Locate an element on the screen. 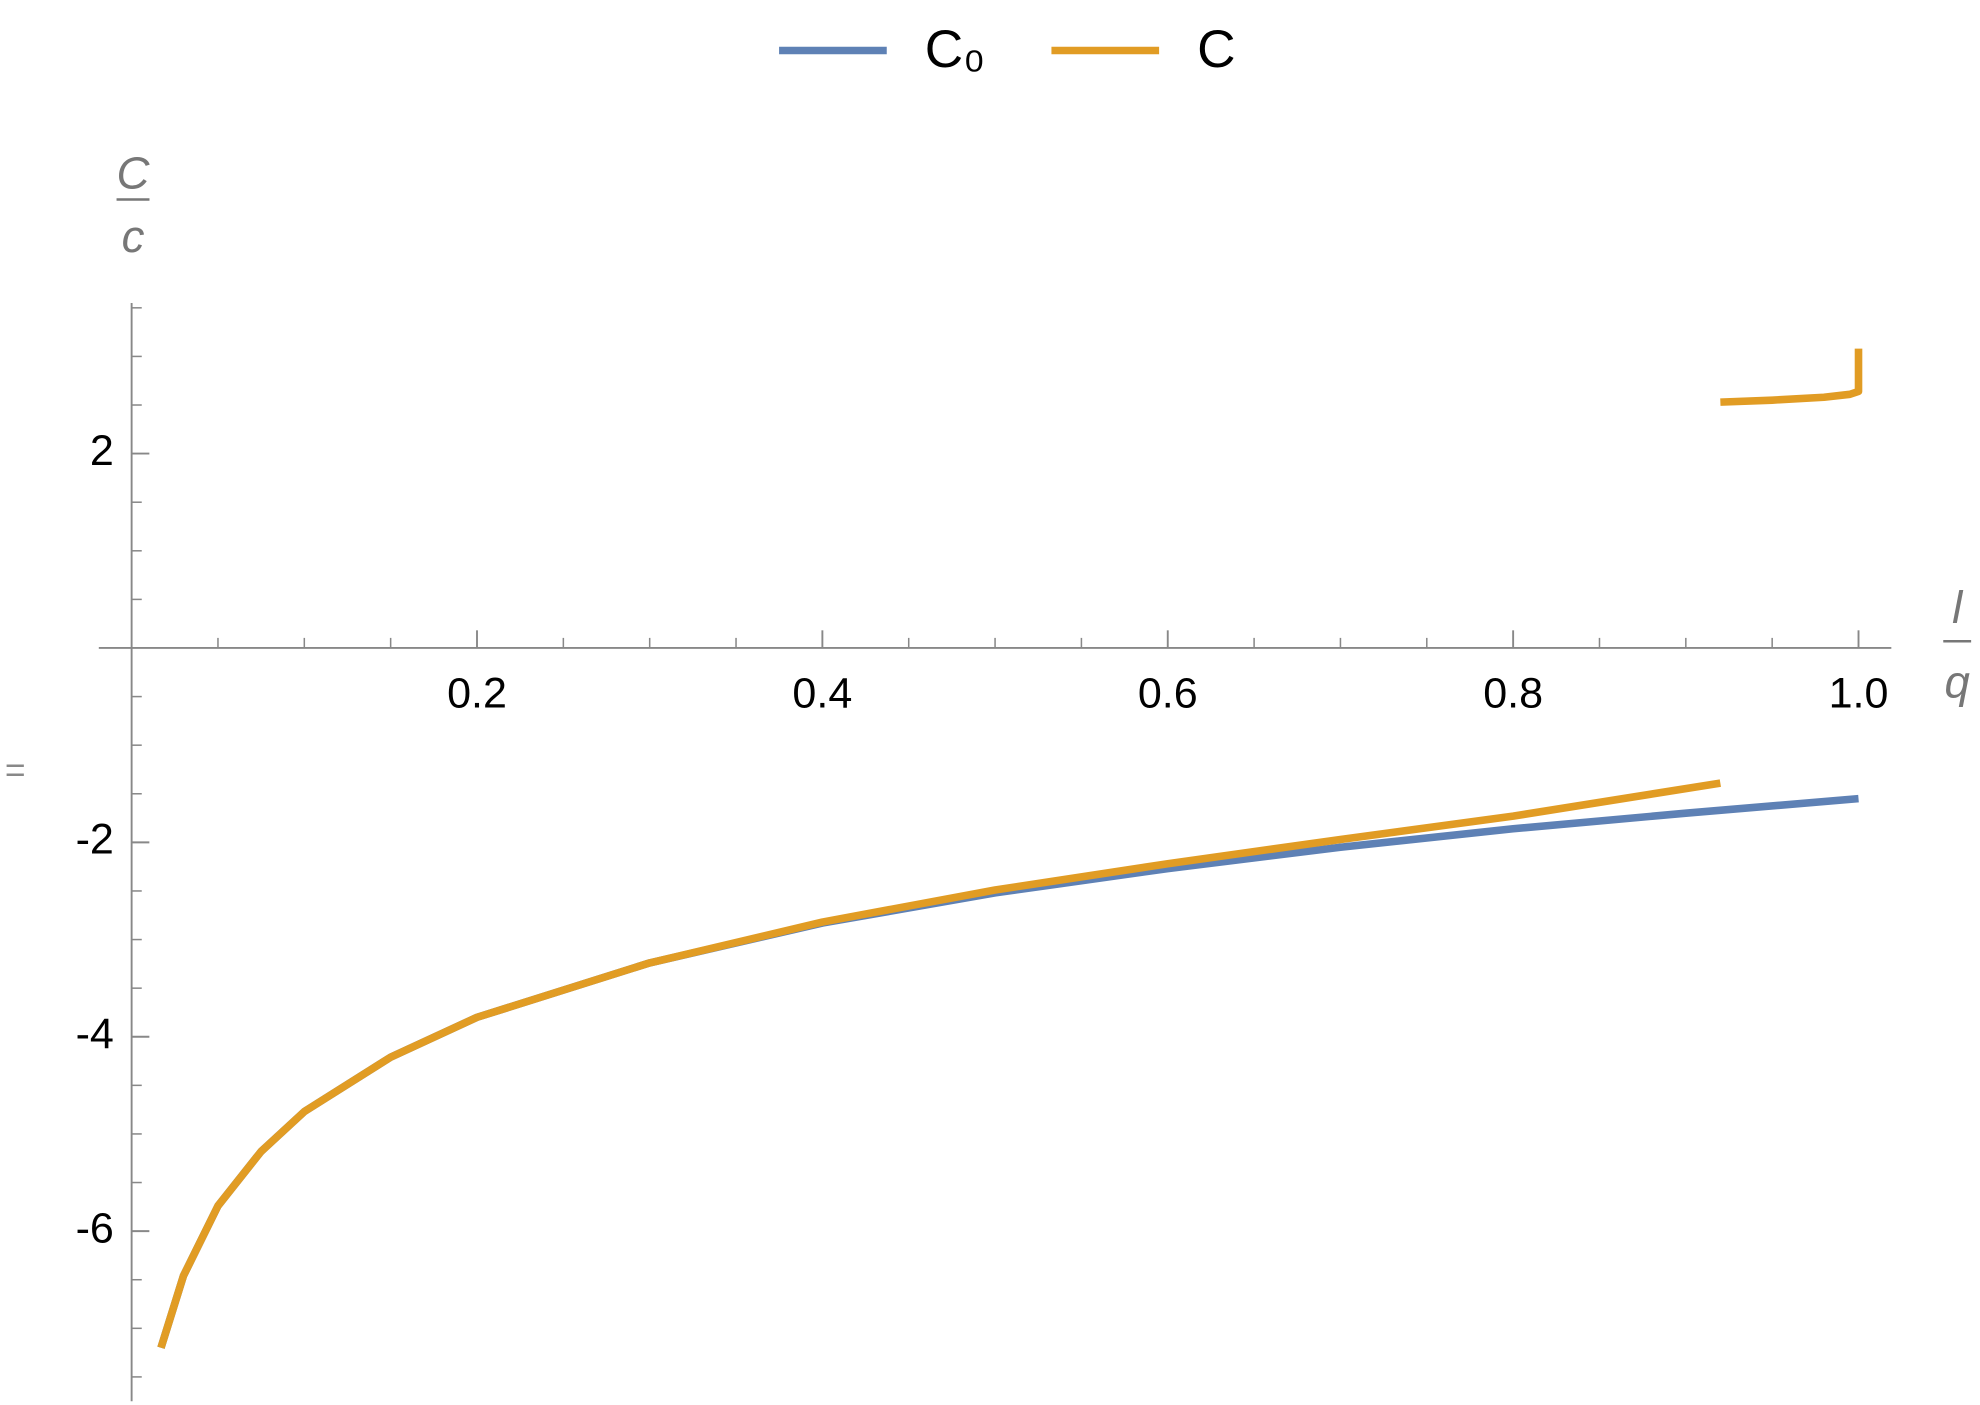 The width and height of the screenshot is (1980, 1405). x-label-numerator: l is located at coordinates (1958, 607).